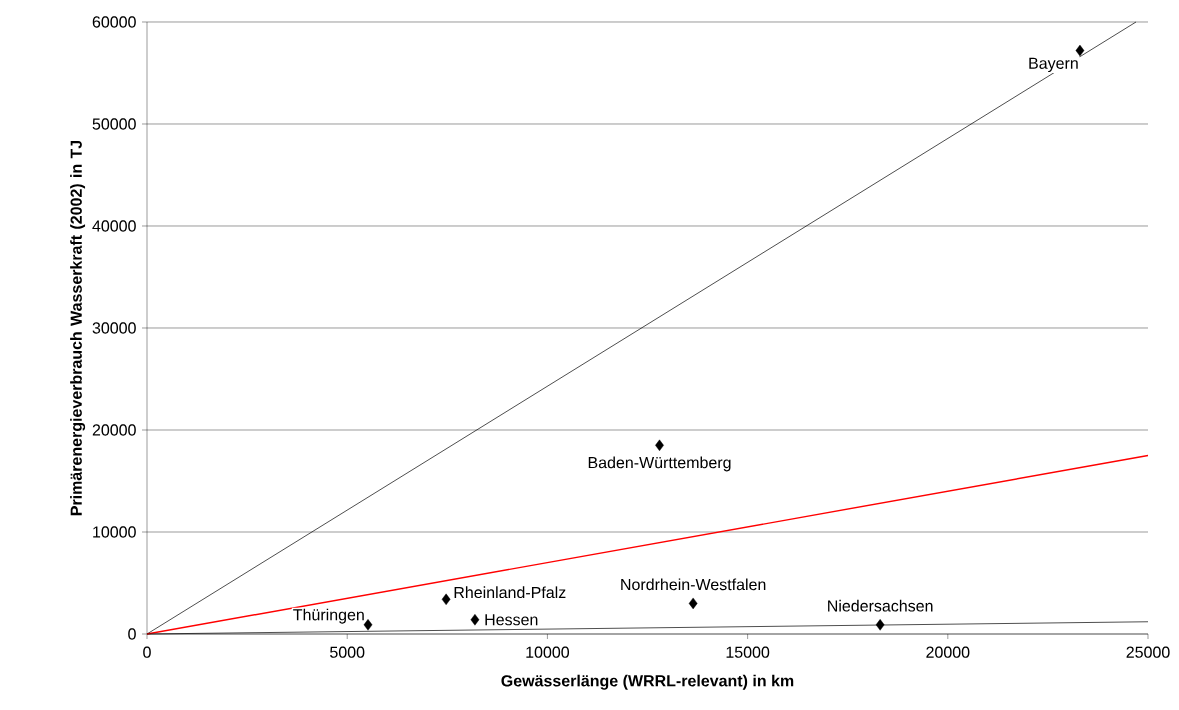 This screenshot has height=710, width=1179. What do you see at coordinates (114, 124) in the screenshot?
I see `y-tick-label: 50000` at bounding box center [114, 124].